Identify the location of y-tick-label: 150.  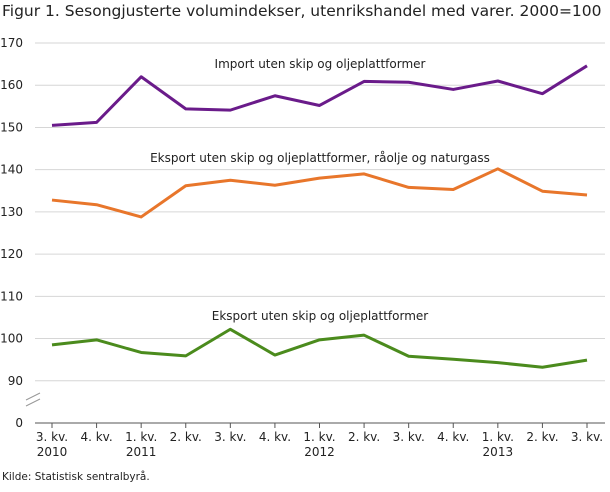
(11, 127).